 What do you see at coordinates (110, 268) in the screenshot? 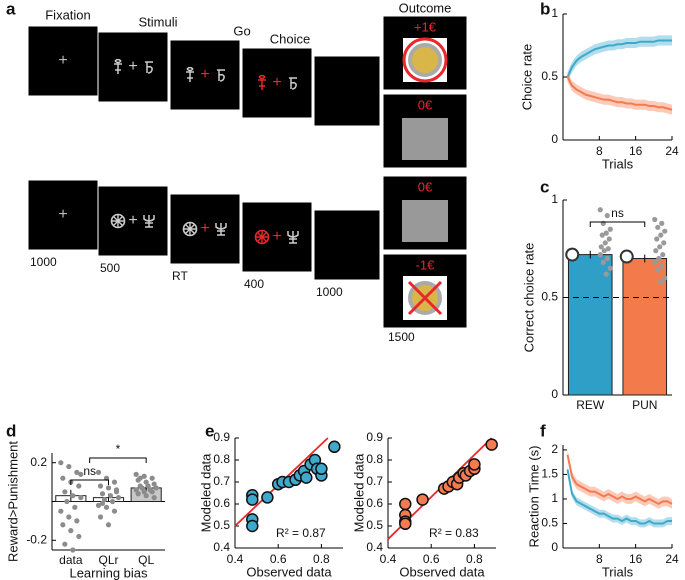
I see `duration: 500` at bounding box center [110, 268].